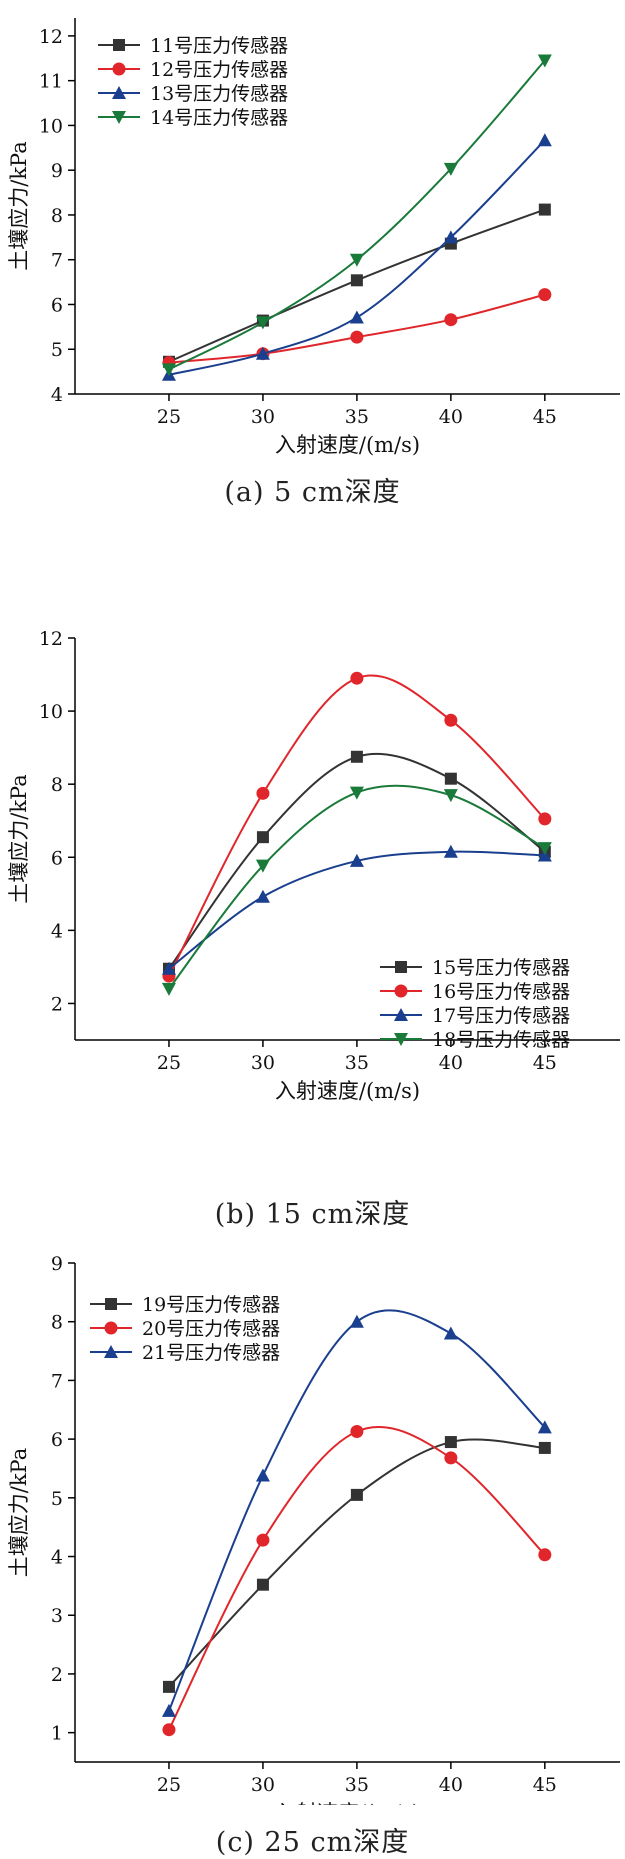 This screenshot has width=625, height=1859. Describe the element at coordinates (312, 1214) in the screenshot. I see `chart-caption-b: (b) 15 cm深度` at that location.